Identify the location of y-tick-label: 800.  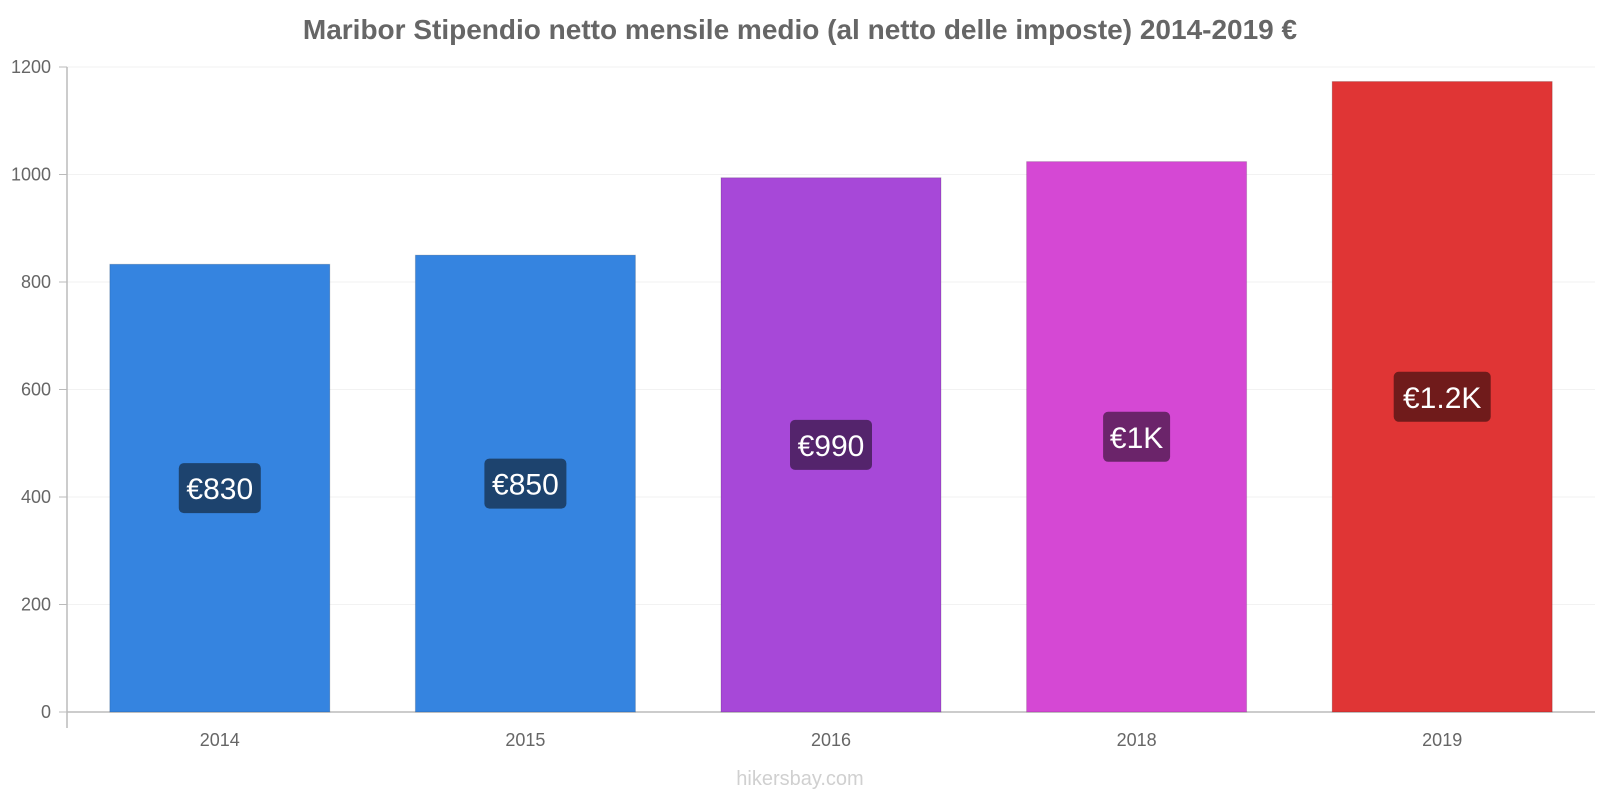
(36, 282).